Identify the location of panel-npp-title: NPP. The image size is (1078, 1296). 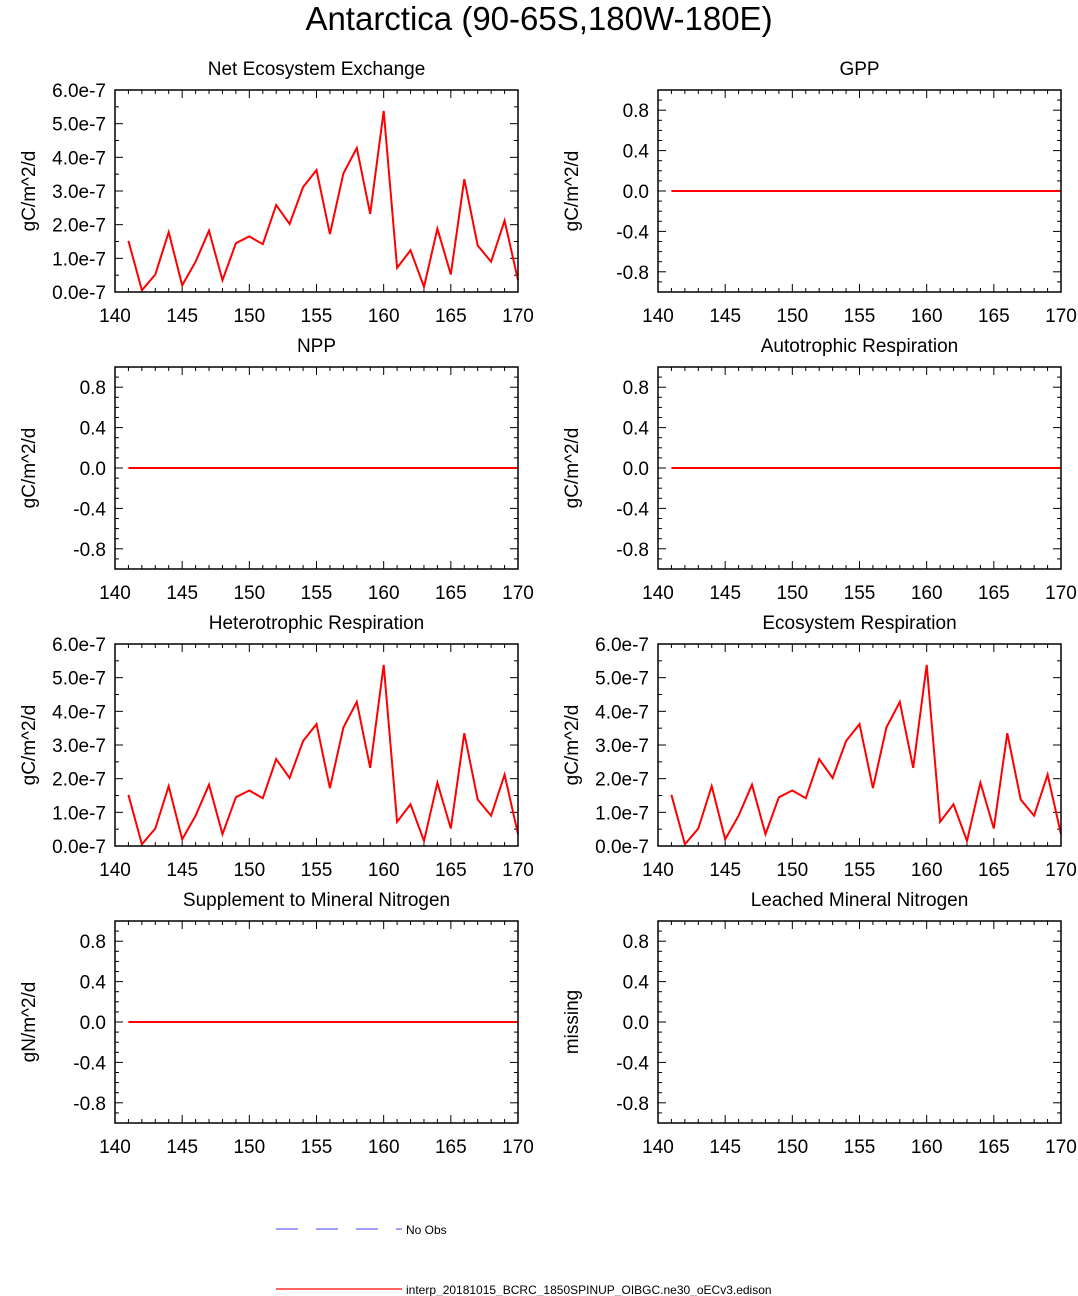
(316, 346).